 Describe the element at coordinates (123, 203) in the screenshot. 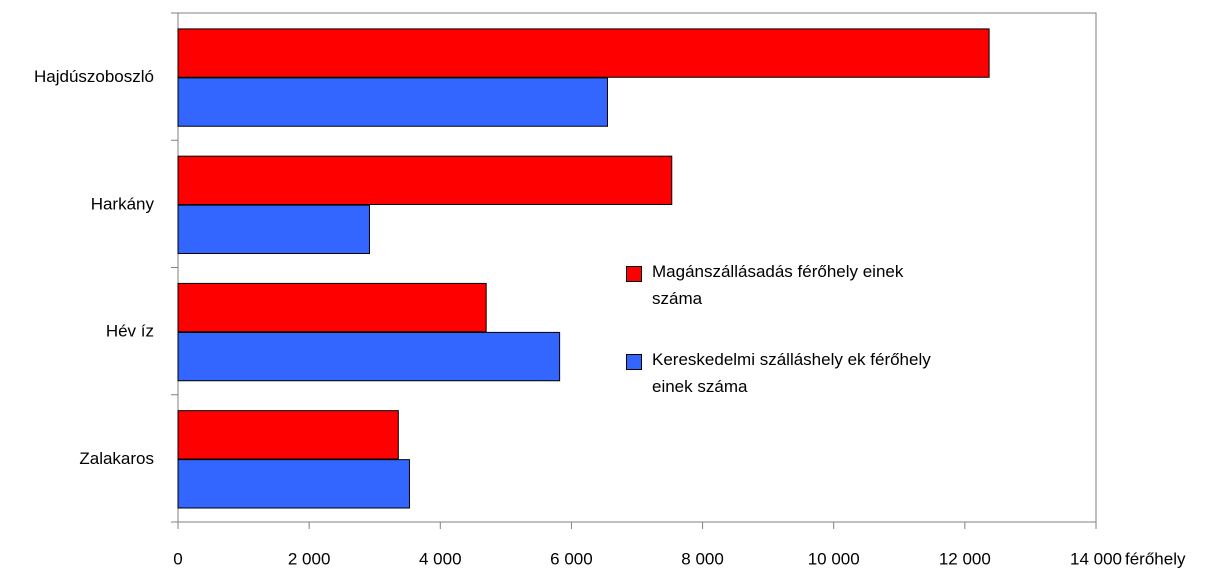

I see `y-tick-label: Harkány` at that location.